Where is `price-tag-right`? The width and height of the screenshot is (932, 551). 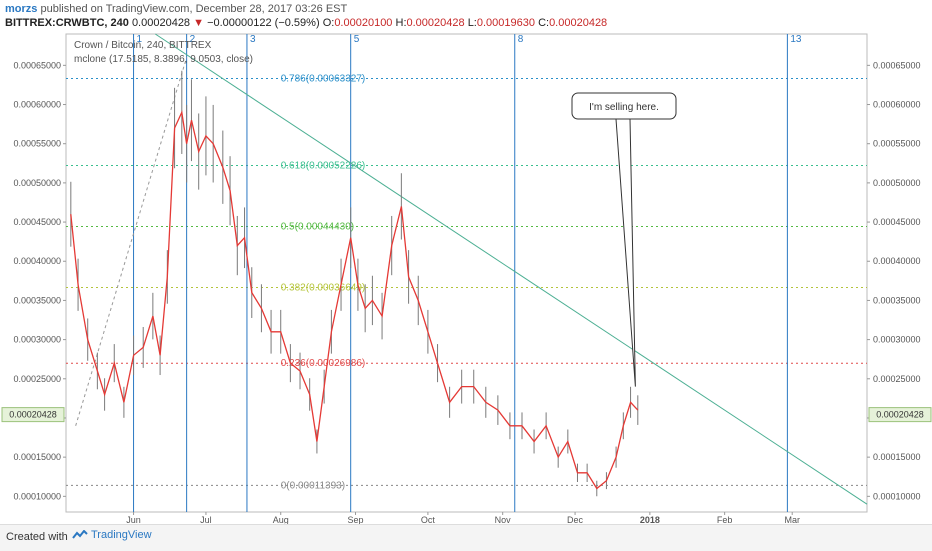 price-tag-right is located at coordinates (900, 415).